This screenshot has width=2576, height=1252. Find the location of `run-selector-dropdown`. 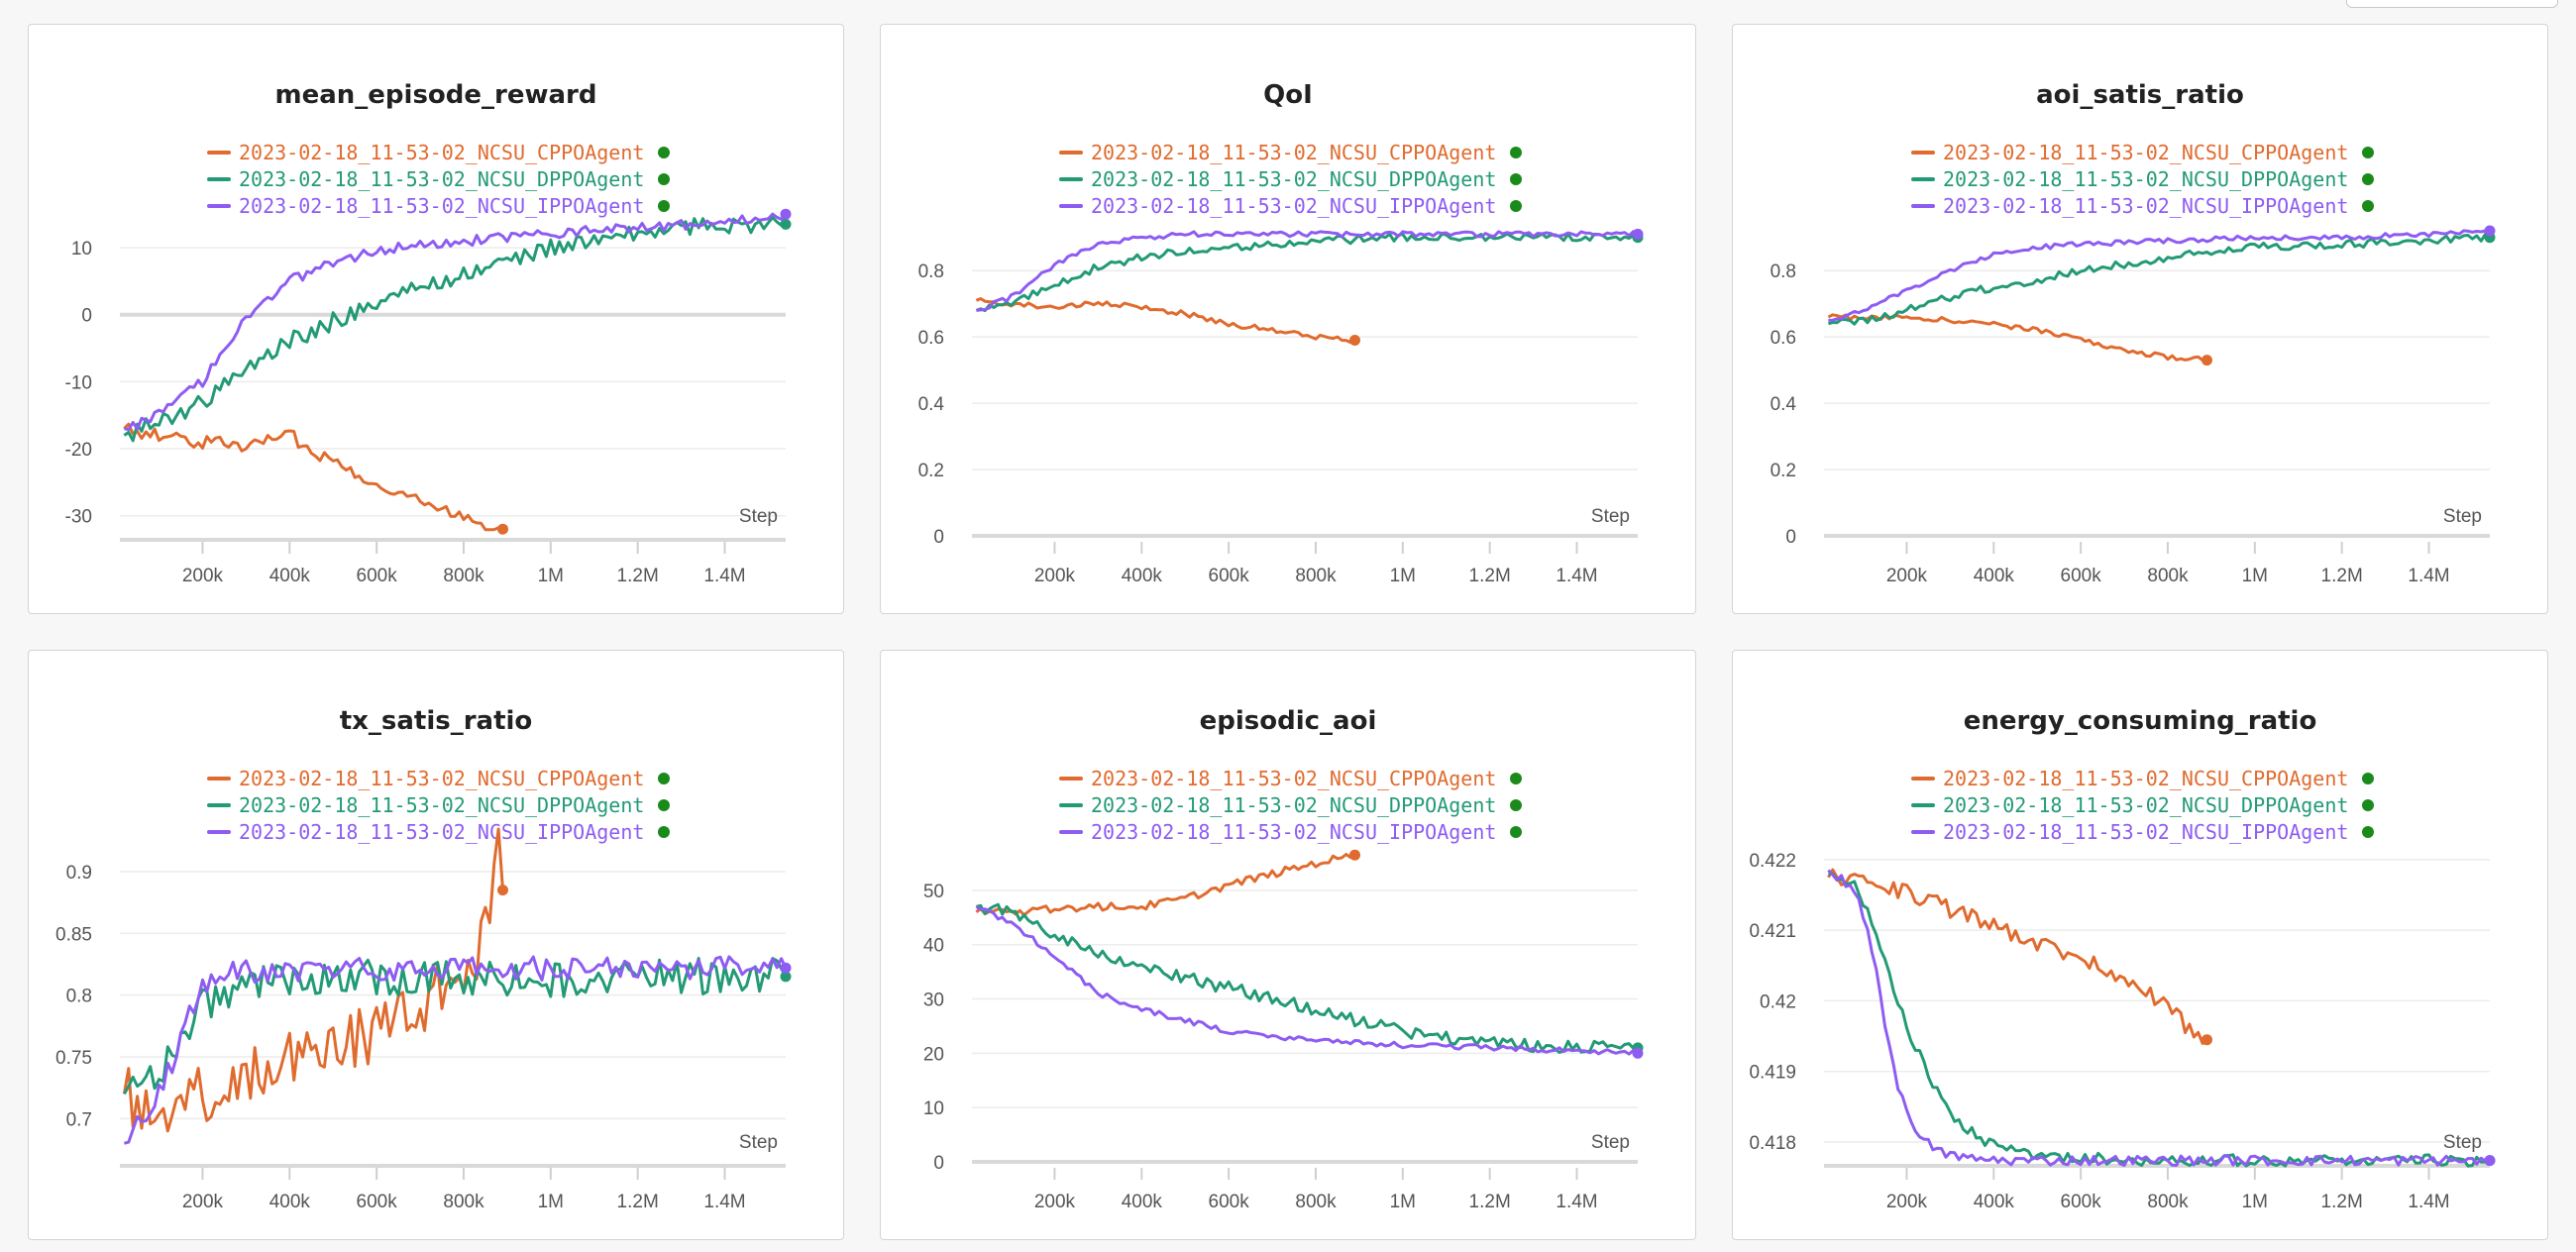

run-selector-dropdown is located at coordinates (2452, 4).